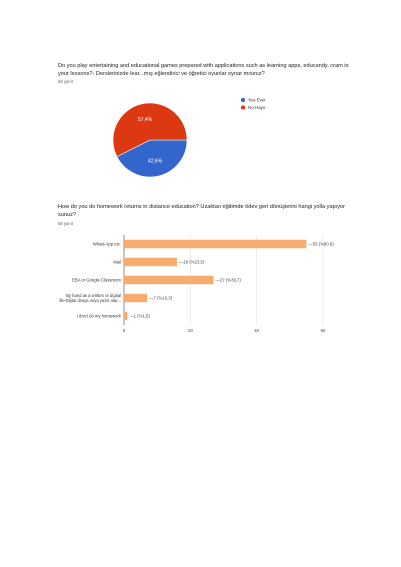 This screenshot has height=567, width=401. I want to click on bar-value-label-4: —1 (%1,5), so click(139, 316).